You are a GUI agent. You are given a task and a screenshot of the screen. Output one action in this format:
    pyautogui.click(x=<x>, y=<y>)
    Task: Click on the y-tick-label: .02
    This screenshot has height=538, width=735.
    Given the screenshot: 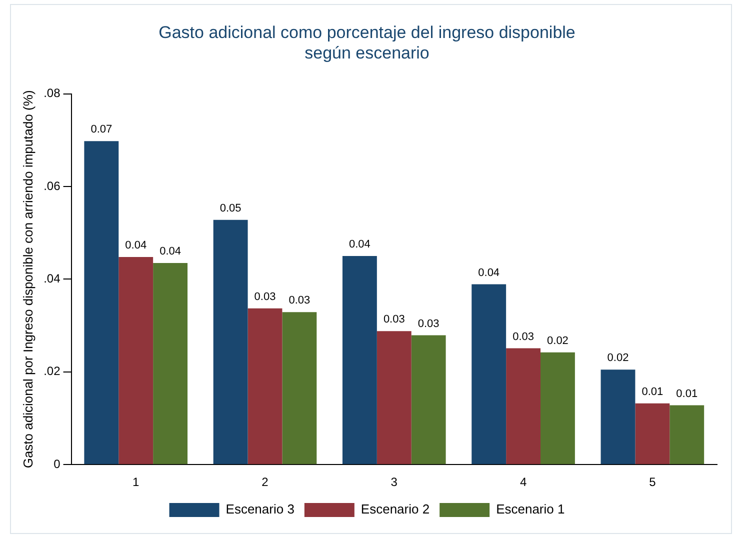 What is the action you would take?
    pyautogui.click(x=52, y=371)
    